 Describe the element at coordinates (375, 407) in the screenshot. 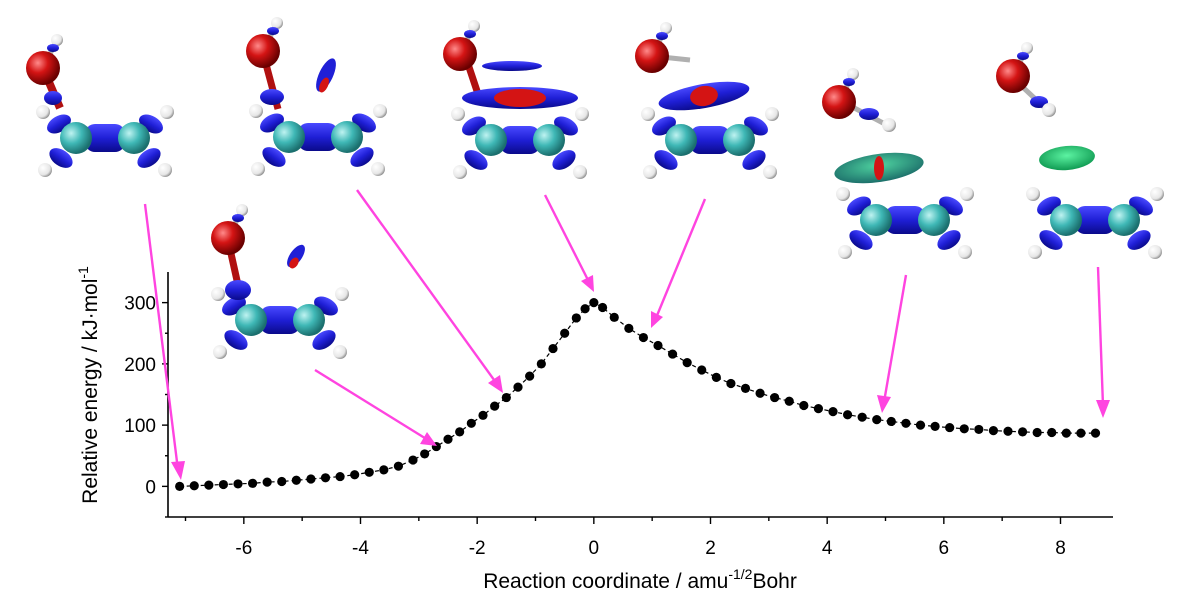

I see `arrow-inset` at that location.